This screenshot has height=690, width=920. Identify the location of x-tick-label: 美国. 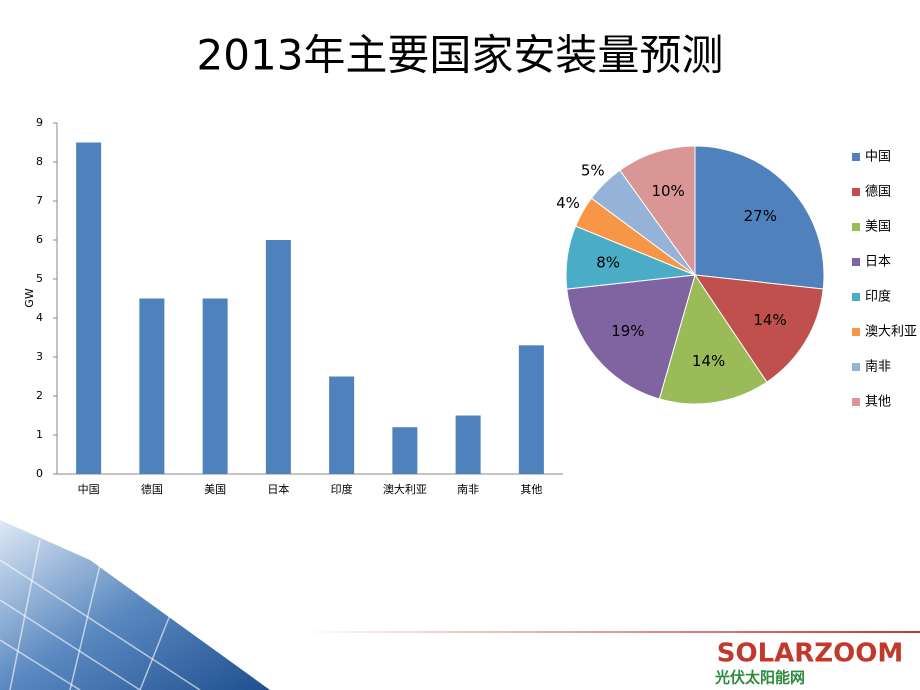
(215, 489).